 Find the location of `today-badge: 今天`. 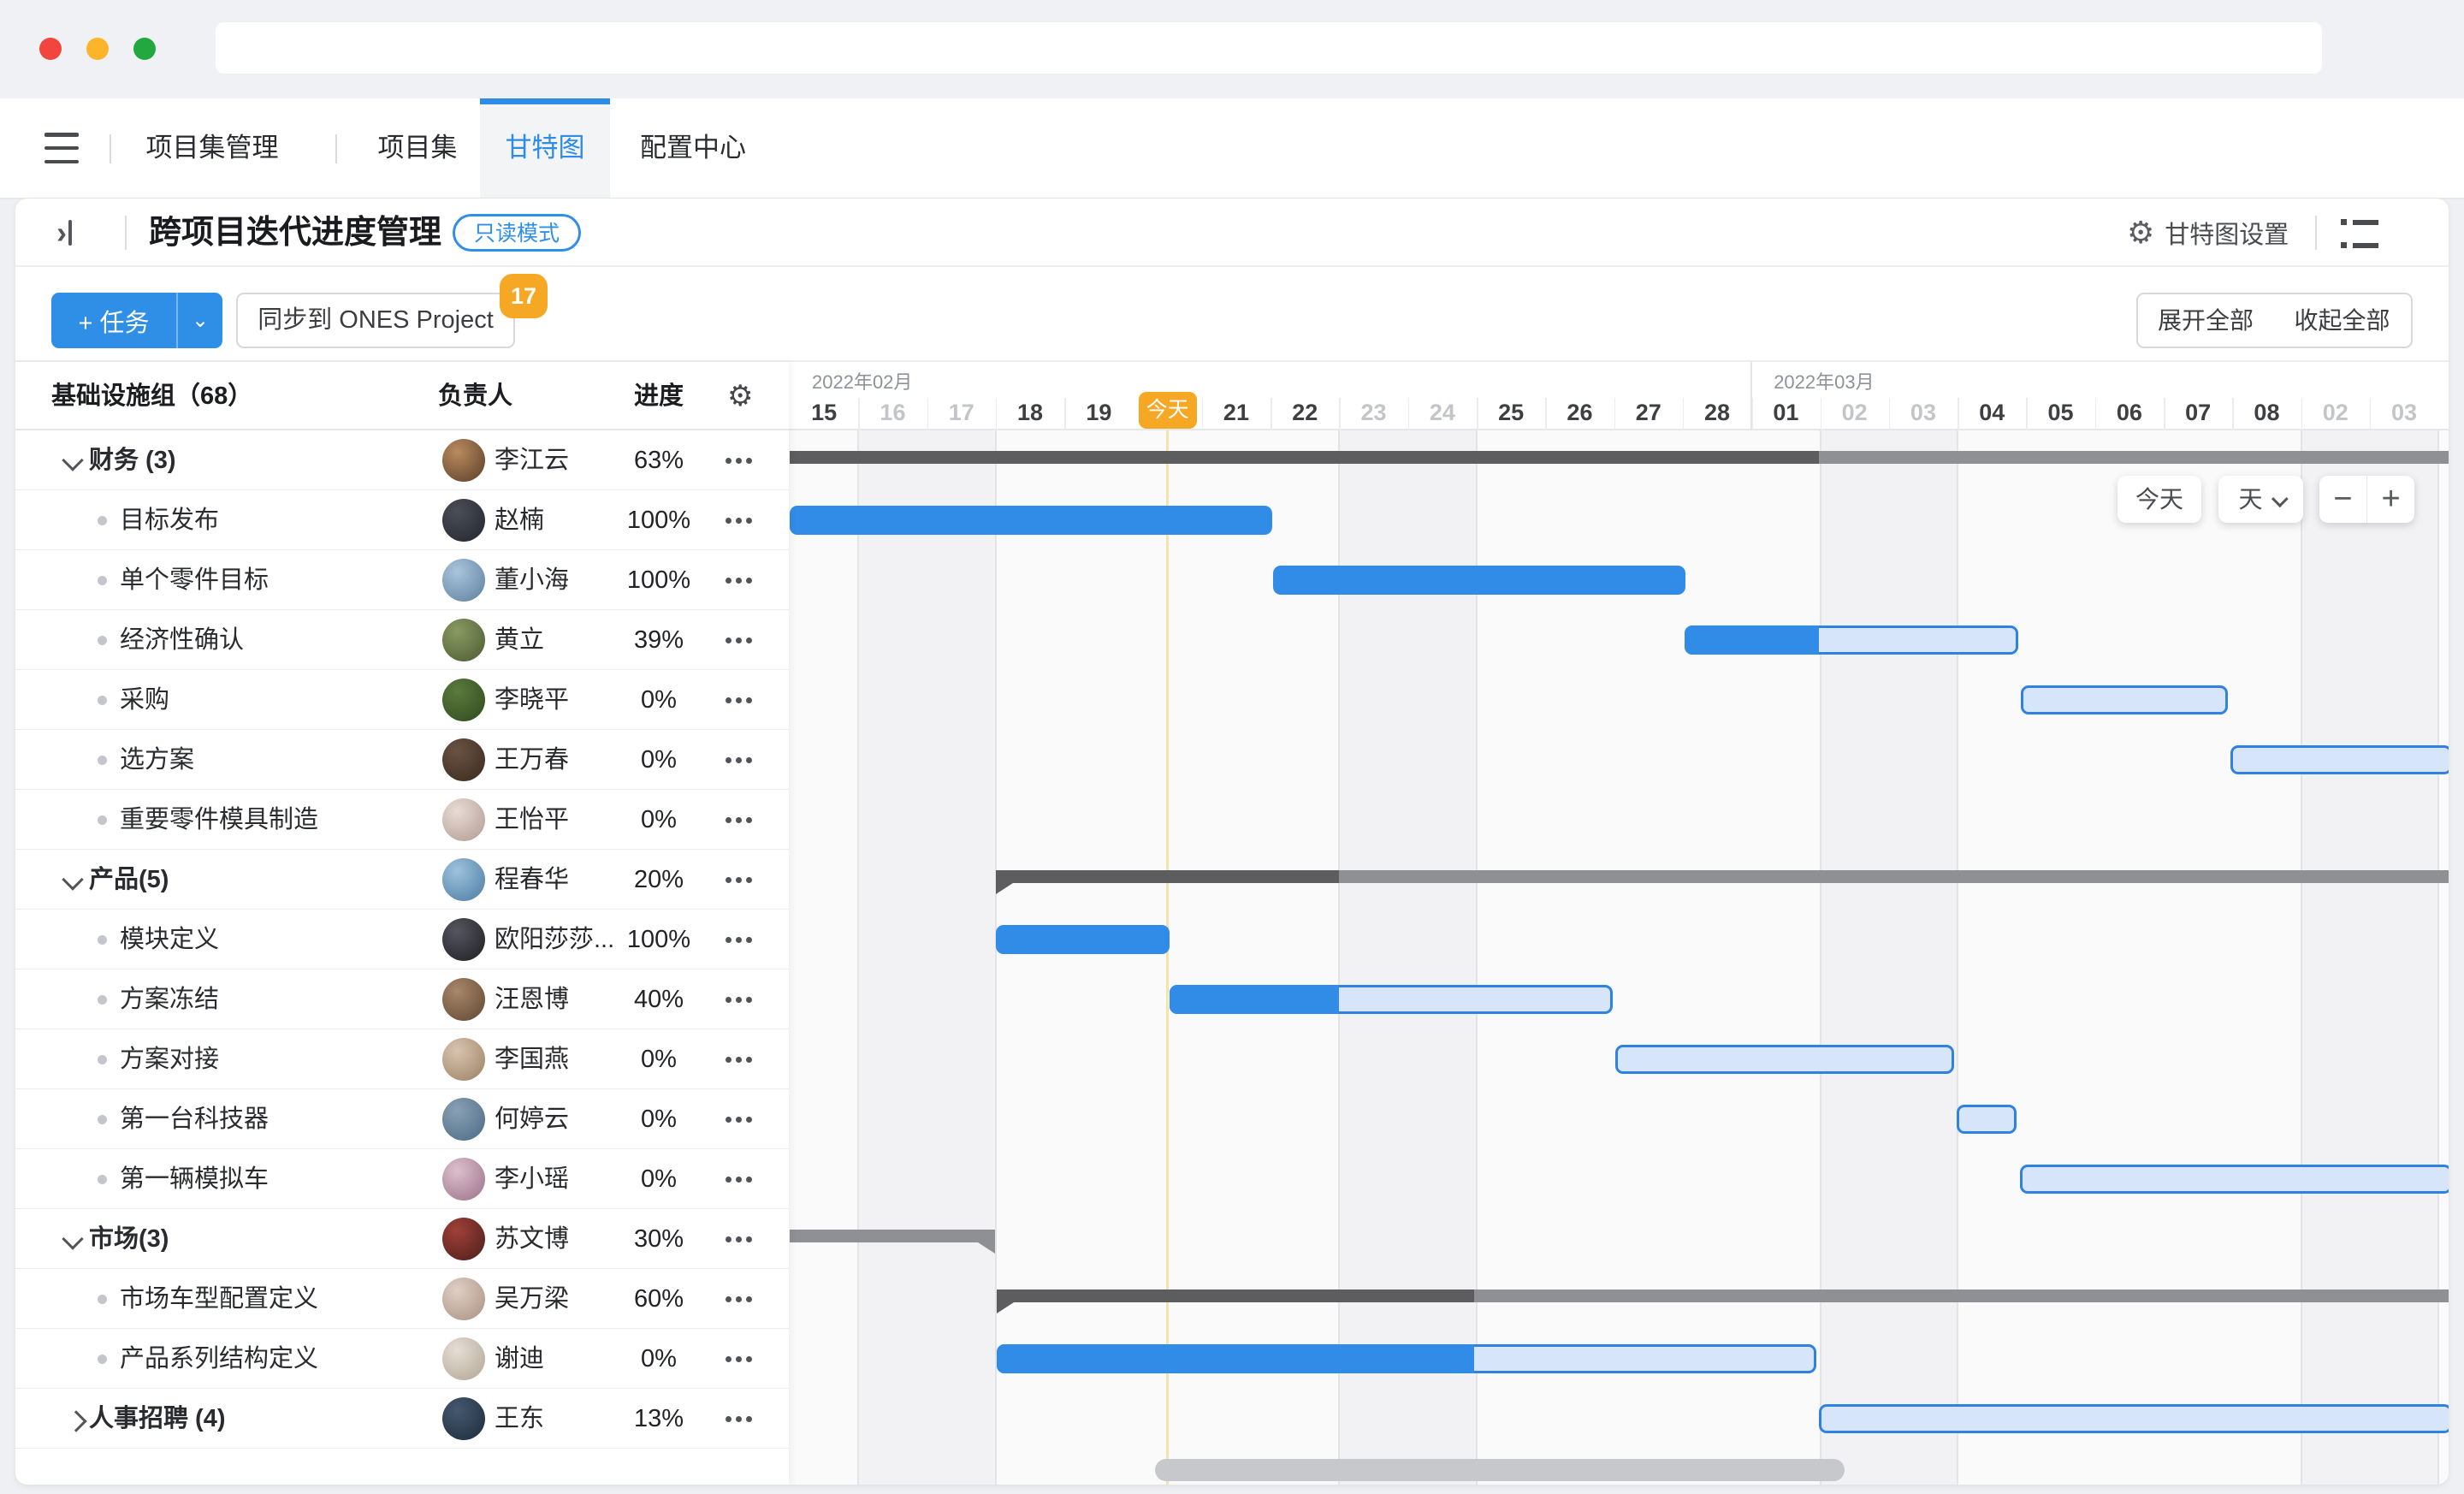

today-badge: 今天 is located at coordinates (1167, 410).